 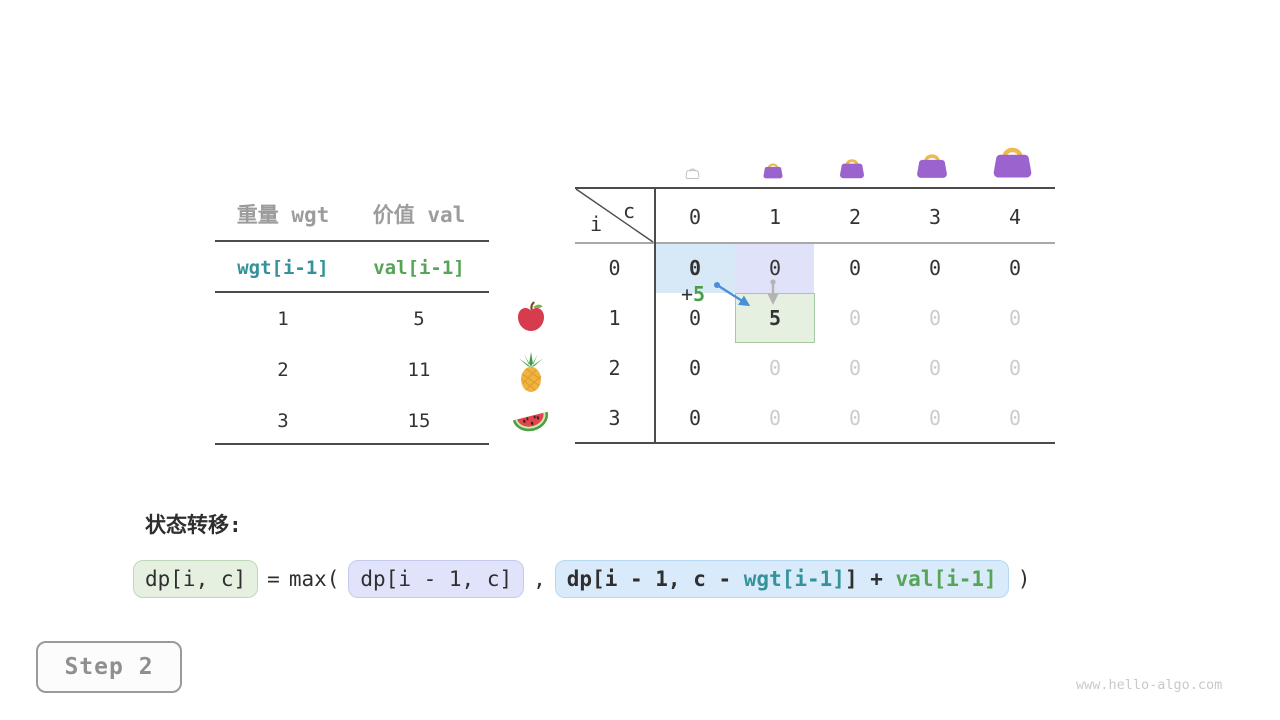 I want to click on item-row-3-wgt: 3, so click(x=283, y=421).